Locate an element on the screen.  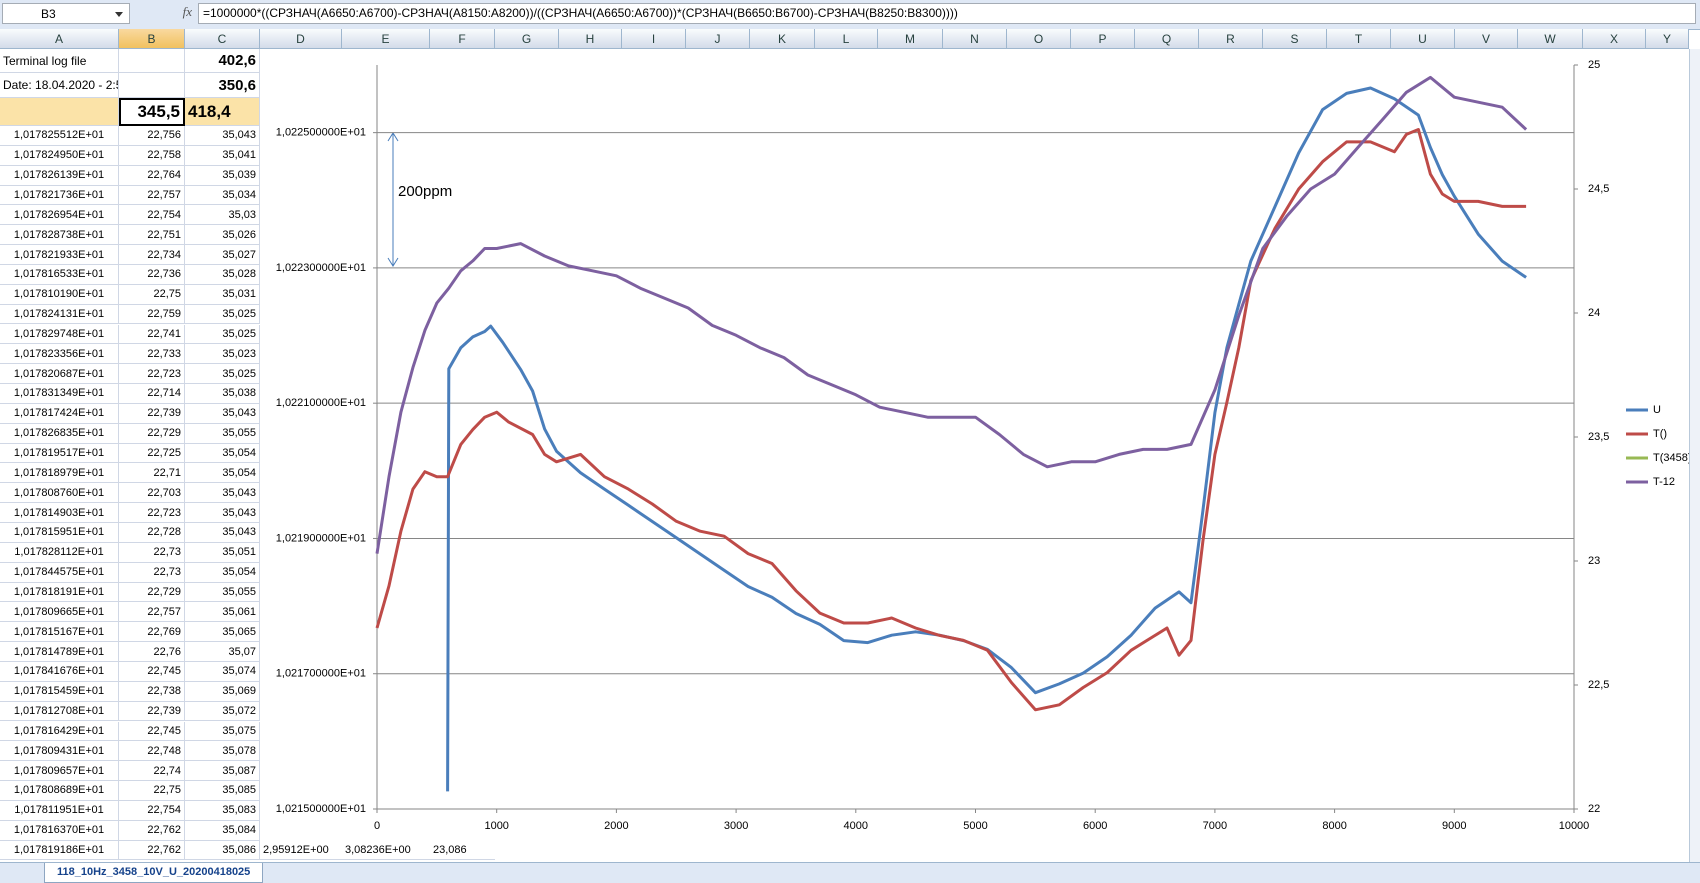
cell: 1,017823356E+01 is located at coordinates (59, 354).